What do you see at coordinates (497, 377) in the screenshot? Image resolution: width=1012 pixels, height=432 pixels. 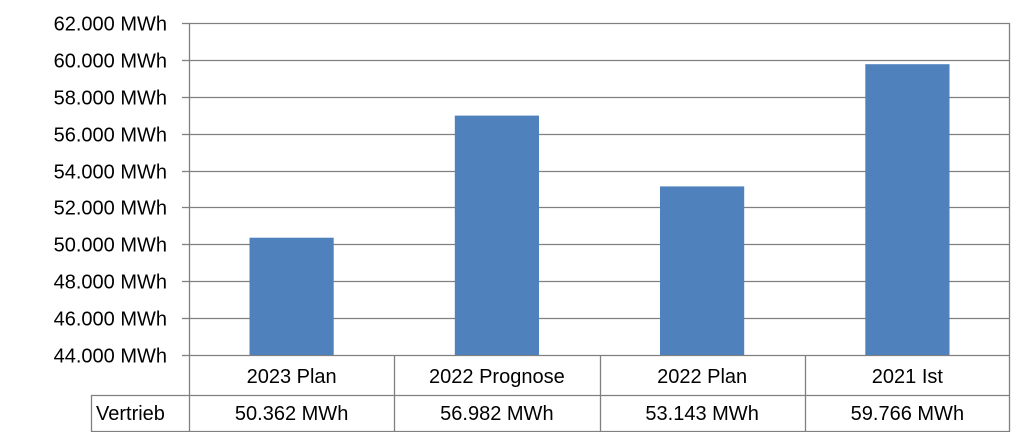 I see `x-category-label: 2022 Prognose` at bounding box center [497, 377].